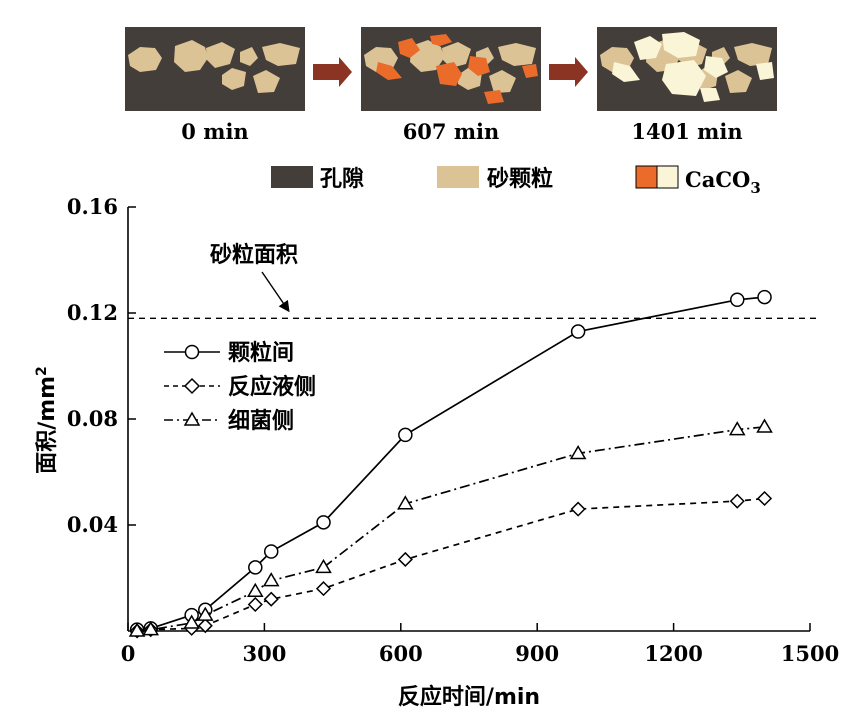 The width and height of the screenshot is (863, 724). Describe the element at coordinates (275, 292) in the screenshot. I see `sand-area-pointer` at that location.